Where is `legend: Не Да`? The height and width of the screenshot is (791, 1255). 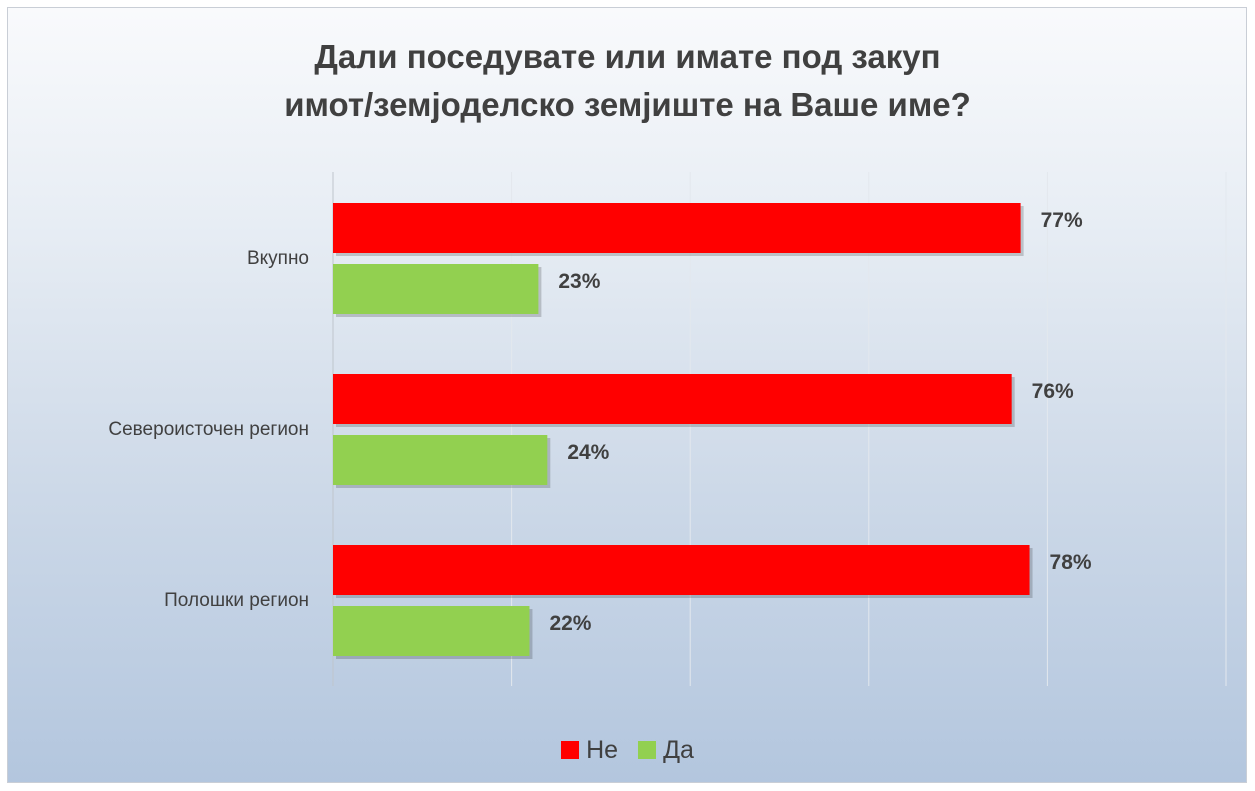
legend: Не Да is located at coordinates (627, 750).